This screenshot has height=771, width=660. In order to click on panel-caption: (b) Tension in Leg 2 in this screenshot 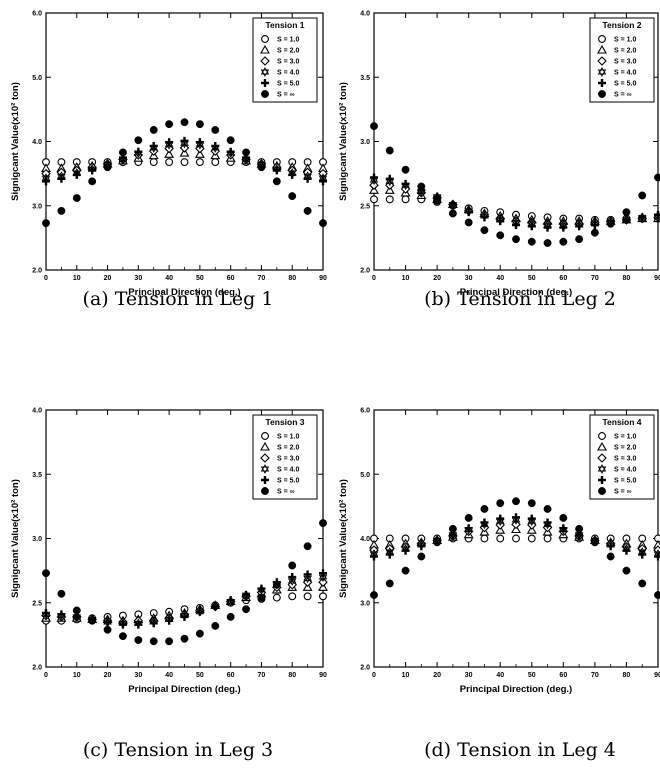, I will do `click(520, 299)`.